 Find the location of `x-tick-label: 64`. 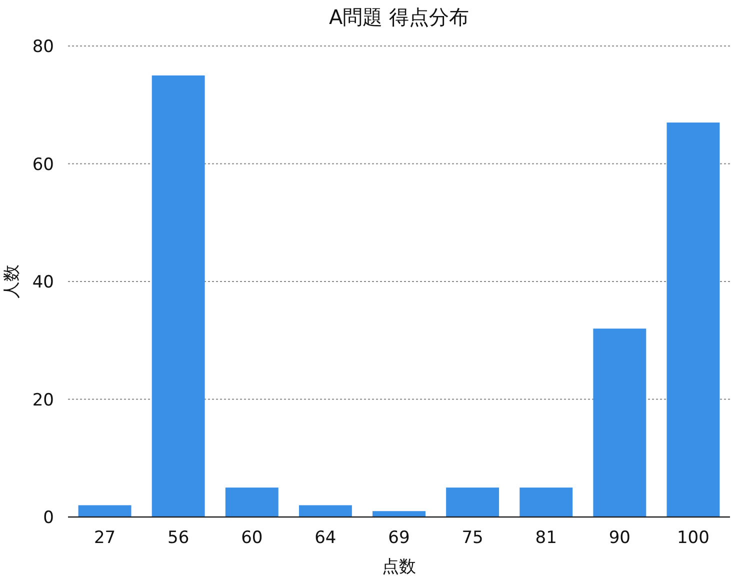

x-tick-label: 64 is located at coordinates (325, 538).